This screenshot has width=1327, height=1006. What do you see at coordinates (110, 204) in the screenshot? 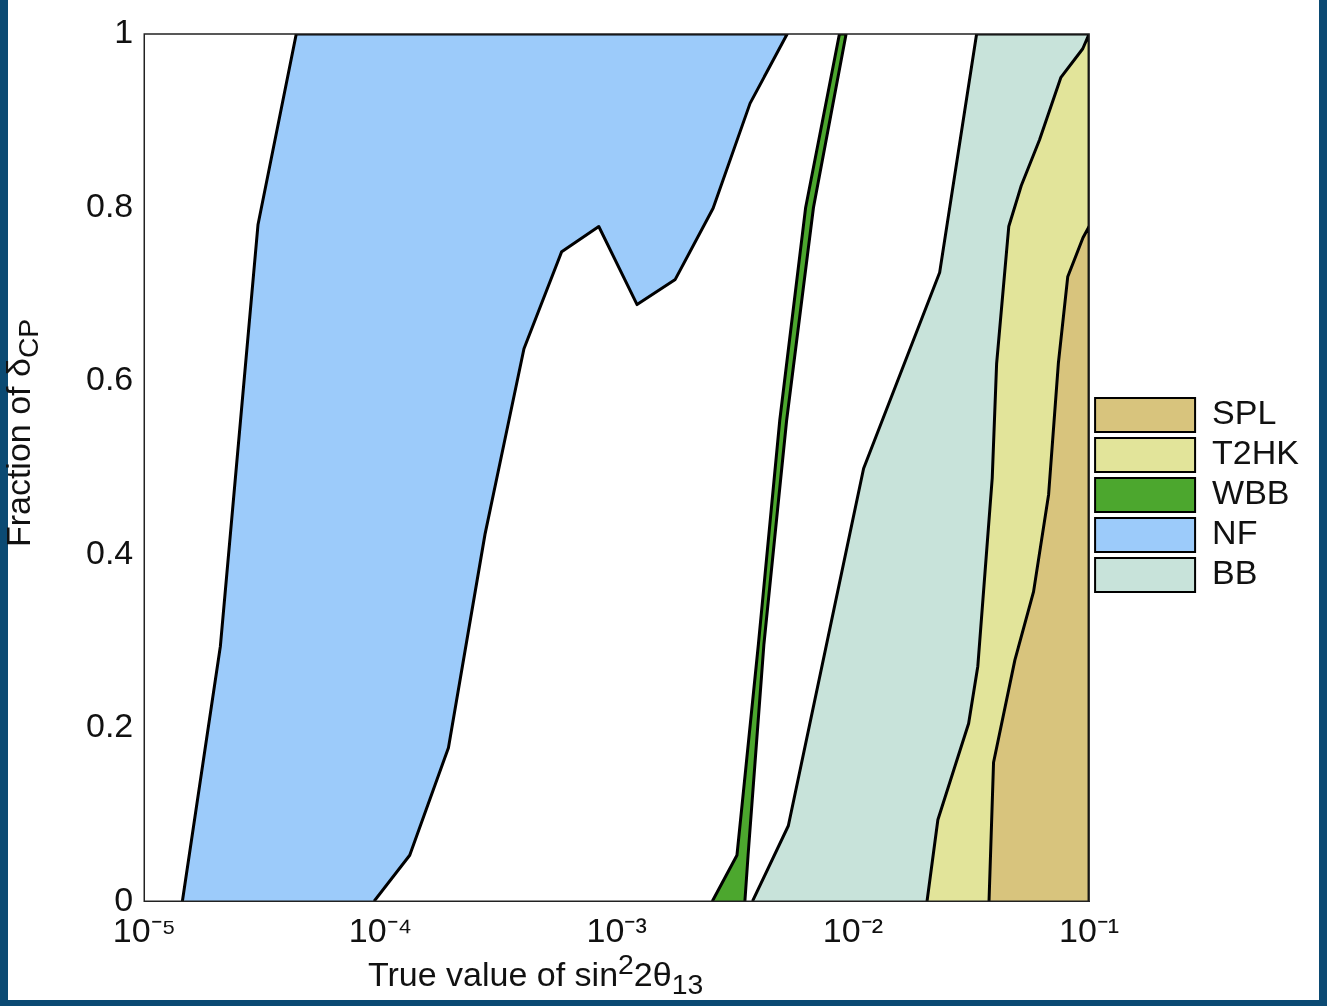
I see `y-tick-label: 0.8` at bounding box center [110, 204].